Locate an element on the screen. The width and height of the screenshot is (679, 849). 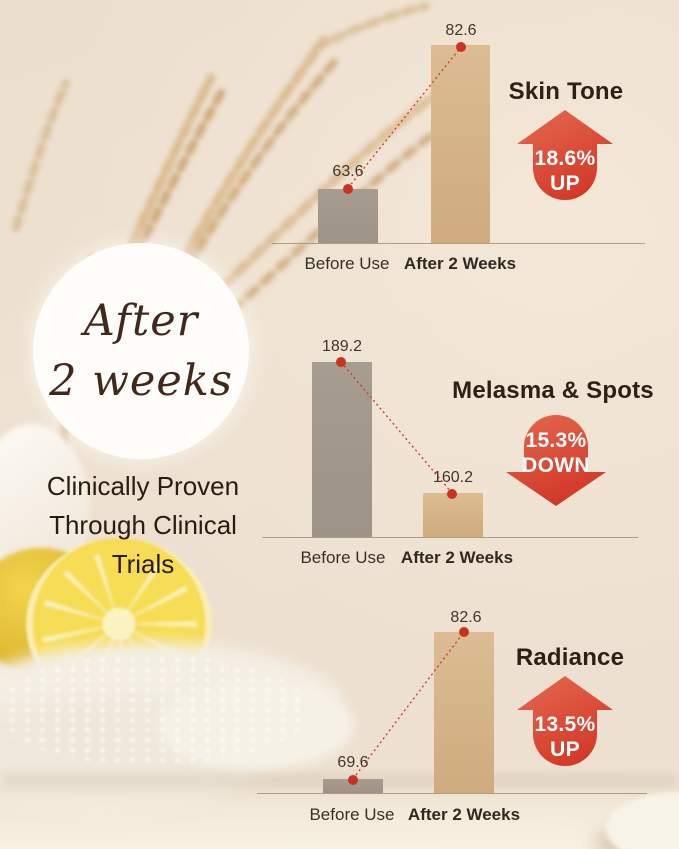
chart-title: Skin Tone is located at coordinates (566, 91).